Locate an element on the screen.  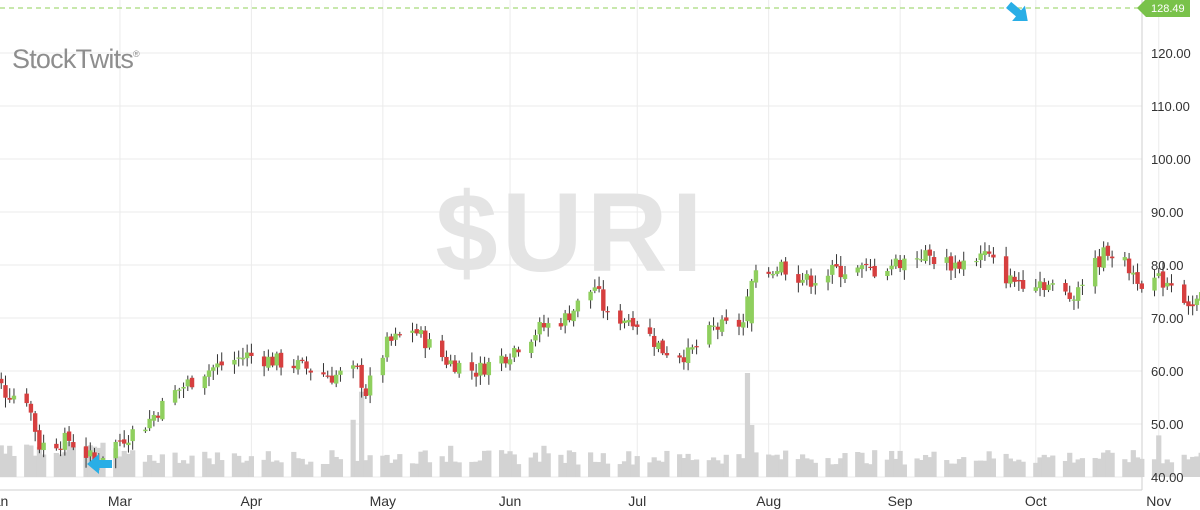
arrow-icon-top is located at coordinates (1017, 11).